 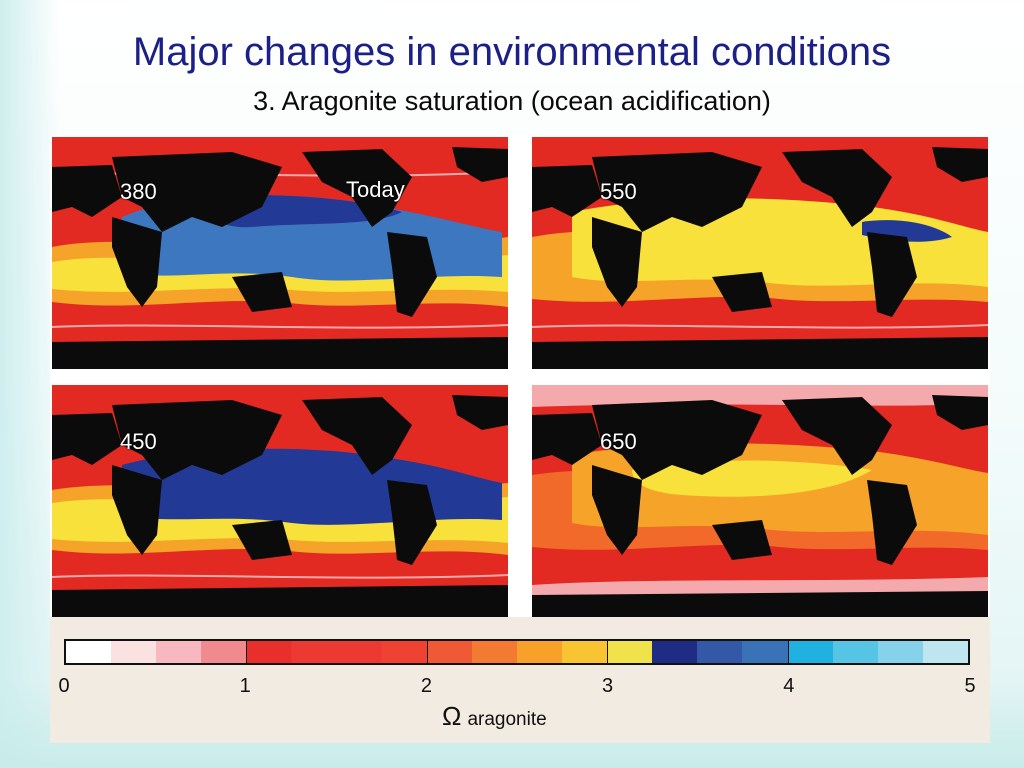 I want to click on colorbar-tick-label: 0, so click(x=64, y=686).